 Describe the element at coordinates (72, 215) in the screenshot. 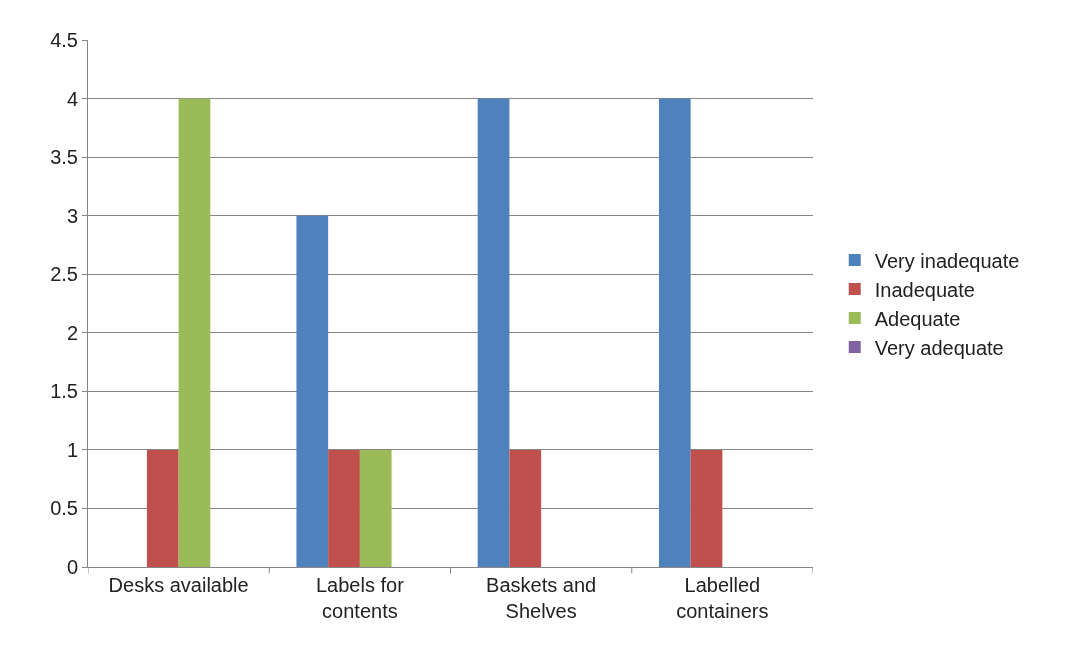

I see `y-tick-label: 3` at that location.